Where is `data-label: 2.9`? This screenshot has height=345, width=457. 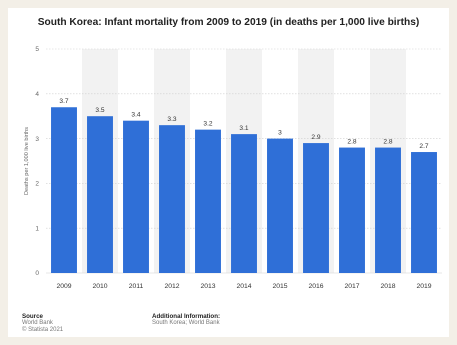 data-label: 2.9 is located at coordinates (315, 137).